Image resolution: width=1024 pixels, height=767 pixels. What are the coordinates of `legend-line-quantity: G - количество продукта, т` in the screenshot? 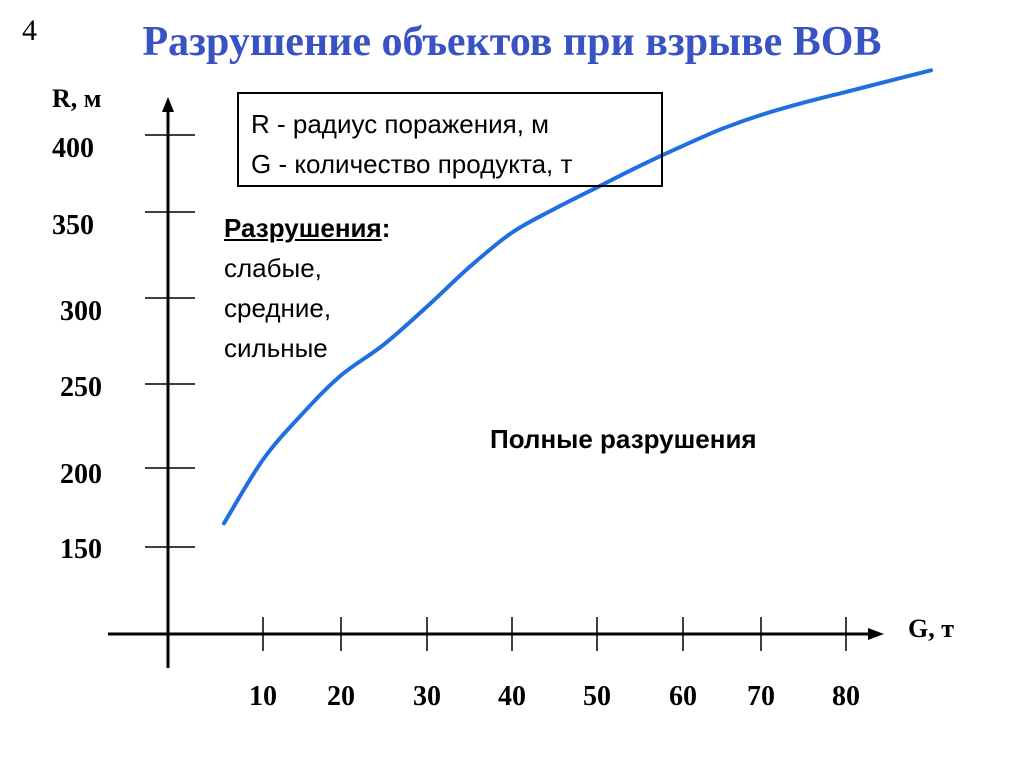 It's located at (412, 164).